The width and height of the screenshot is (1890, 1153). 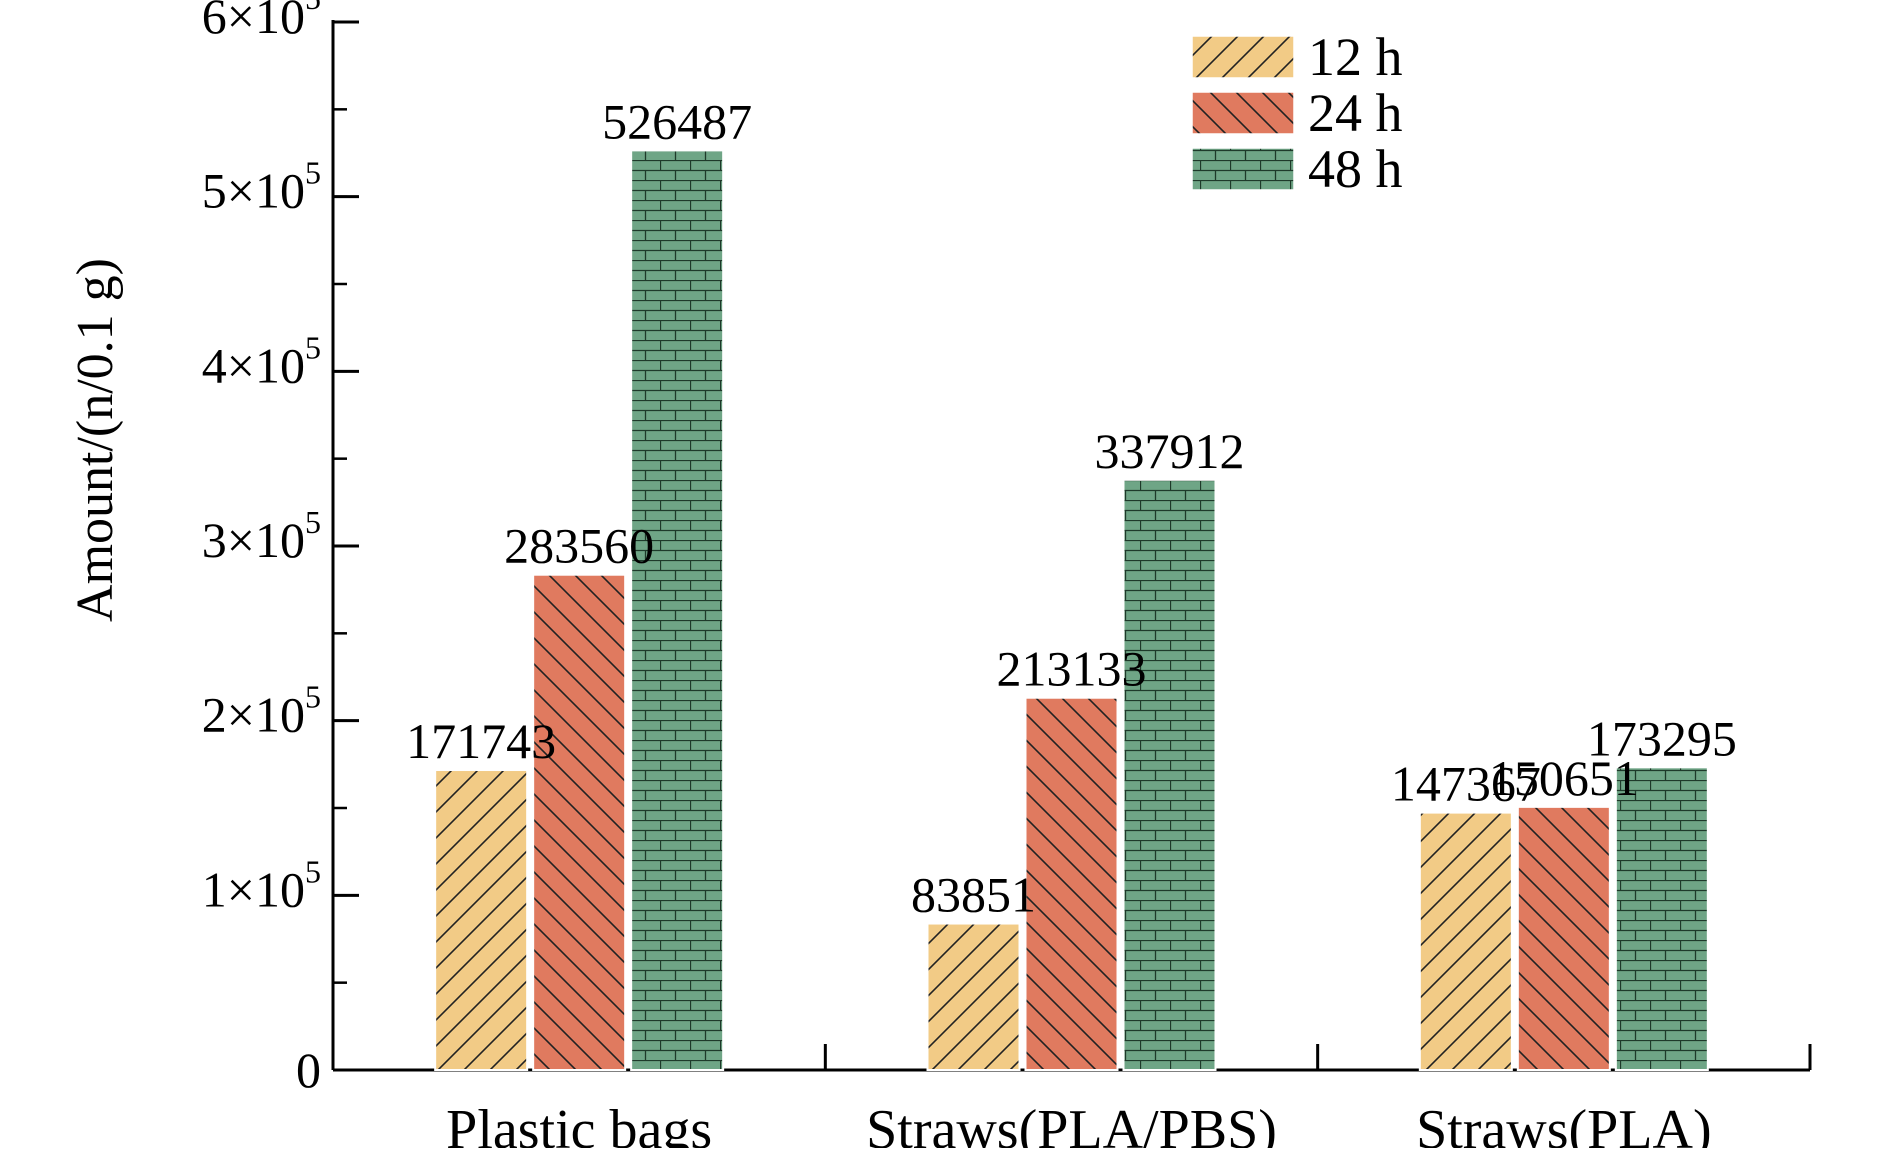 What do you see at coordinates (261, 885) in the screenshot?
I see `y-tick-label: 1×10⁵` at bounding box center [261, 885].